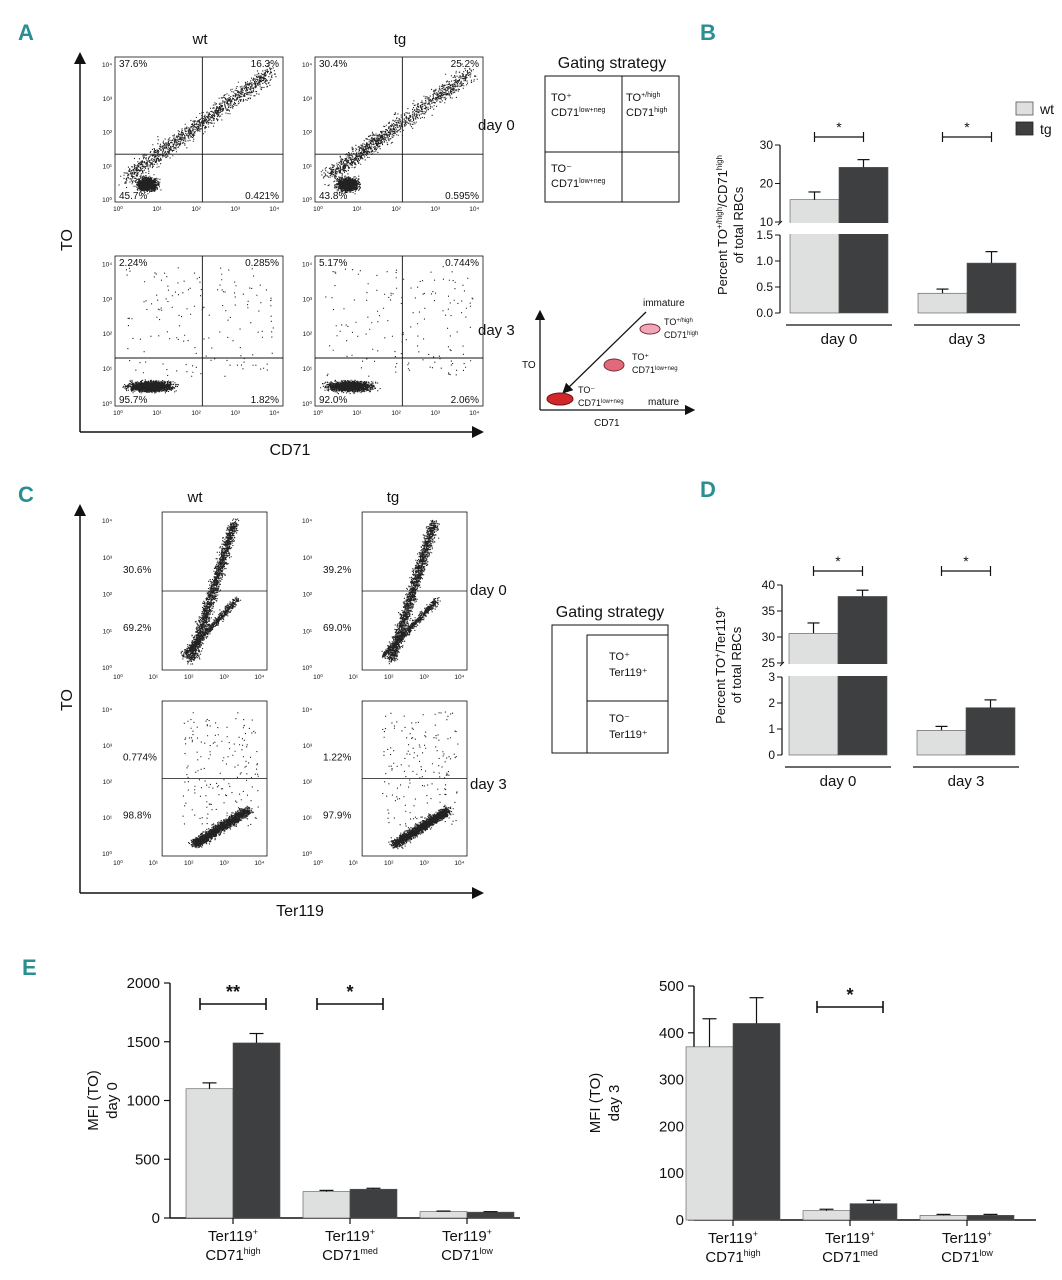 The image size is (1062, 1280). I want to click on category-label: day 0, so click(838, 781).